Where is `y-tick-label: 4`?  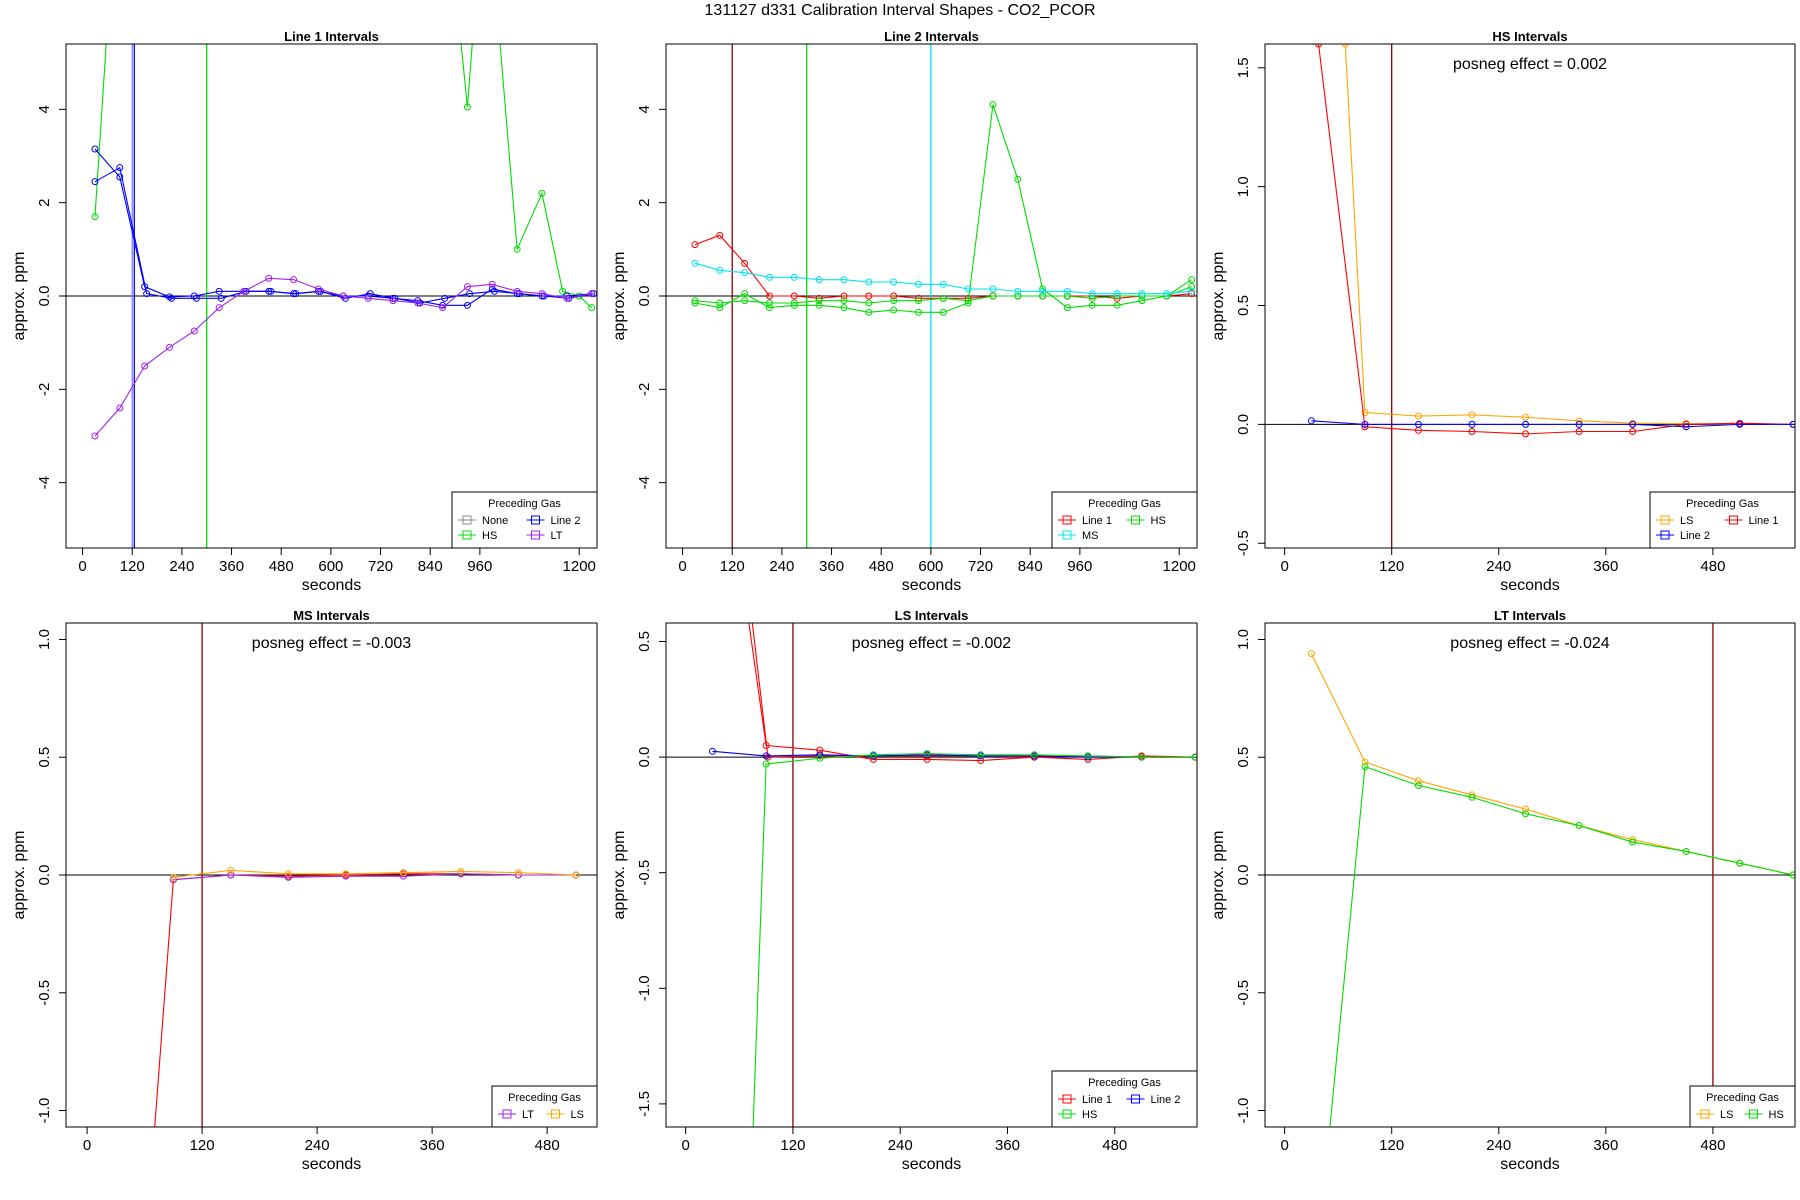
y-tick-label: 4 is located at coordinates (644, 109).